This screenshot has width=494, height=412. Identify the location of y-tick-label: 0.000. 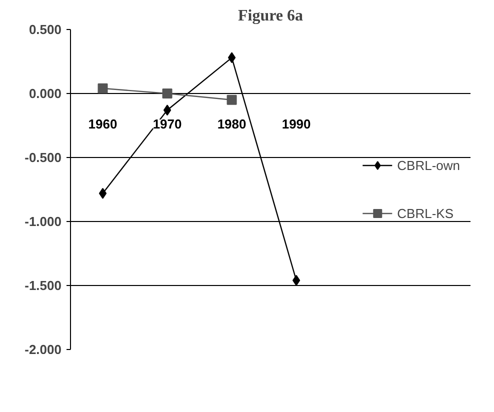
(45, 93).